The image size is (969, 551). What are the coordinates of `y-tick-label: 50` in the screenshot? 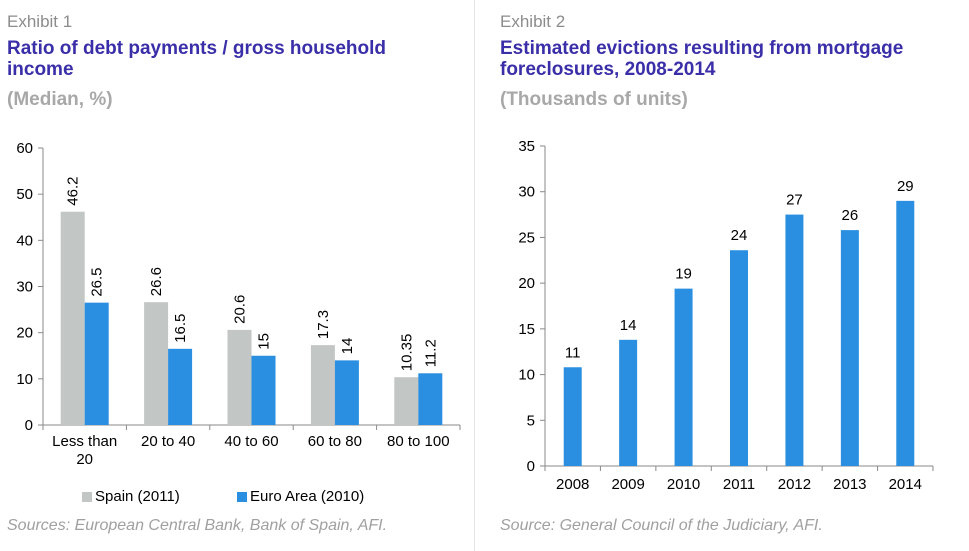 It's located at (24, 194).